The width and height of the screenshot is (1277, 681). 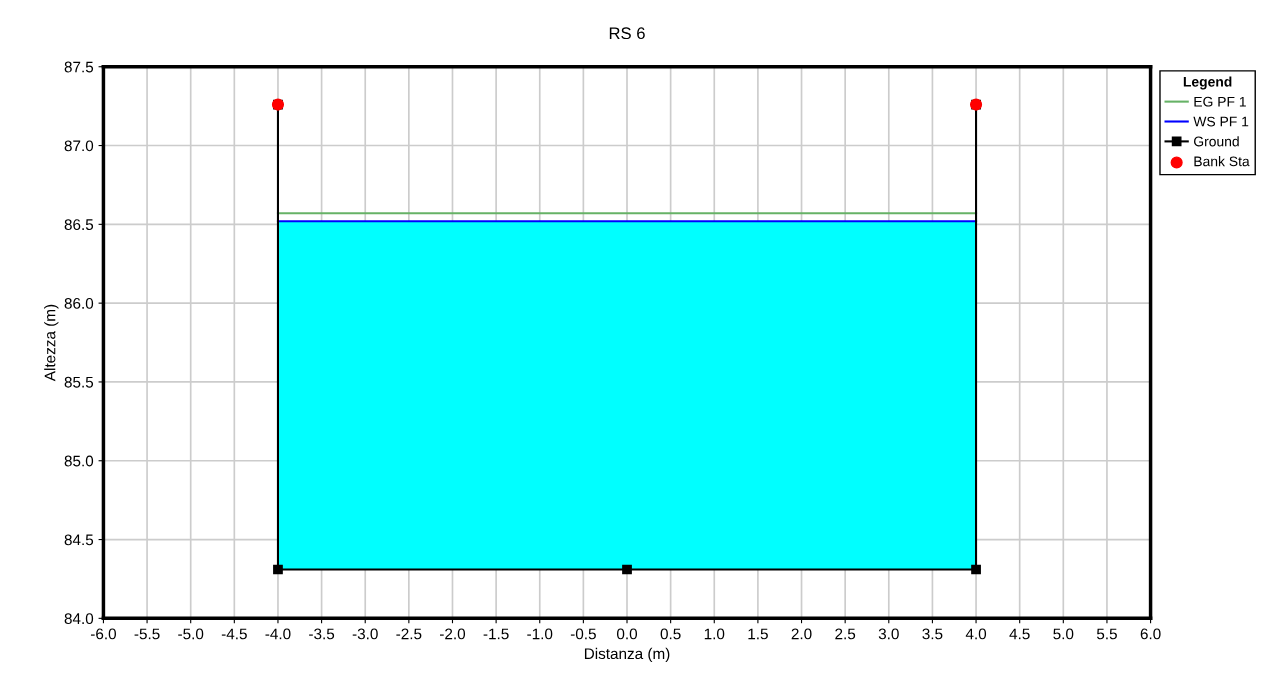 What do you see at coordinates (583, 634) in the screenshot?
I see `x-tick-label: -0.5` at bounding box center [583, 634].